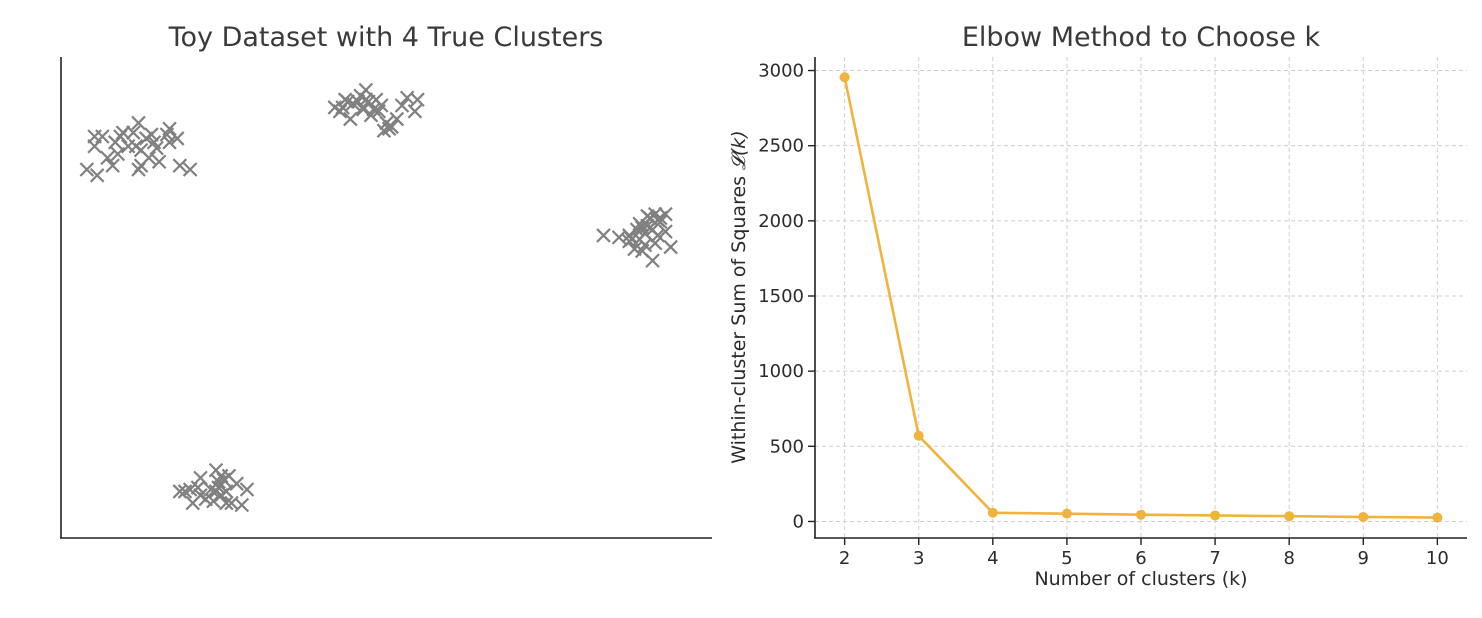 The height and width of the screenshot is (618, 1482). I want to click on y-tick-label: 500, so click(787, 446).